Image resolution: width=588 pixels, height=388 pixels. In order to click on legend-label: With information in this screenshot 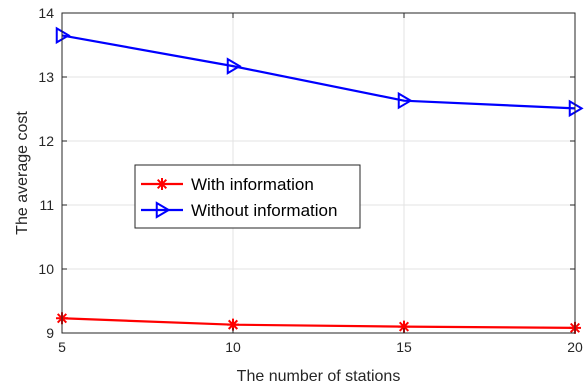, I will do `click(252, 184)`.